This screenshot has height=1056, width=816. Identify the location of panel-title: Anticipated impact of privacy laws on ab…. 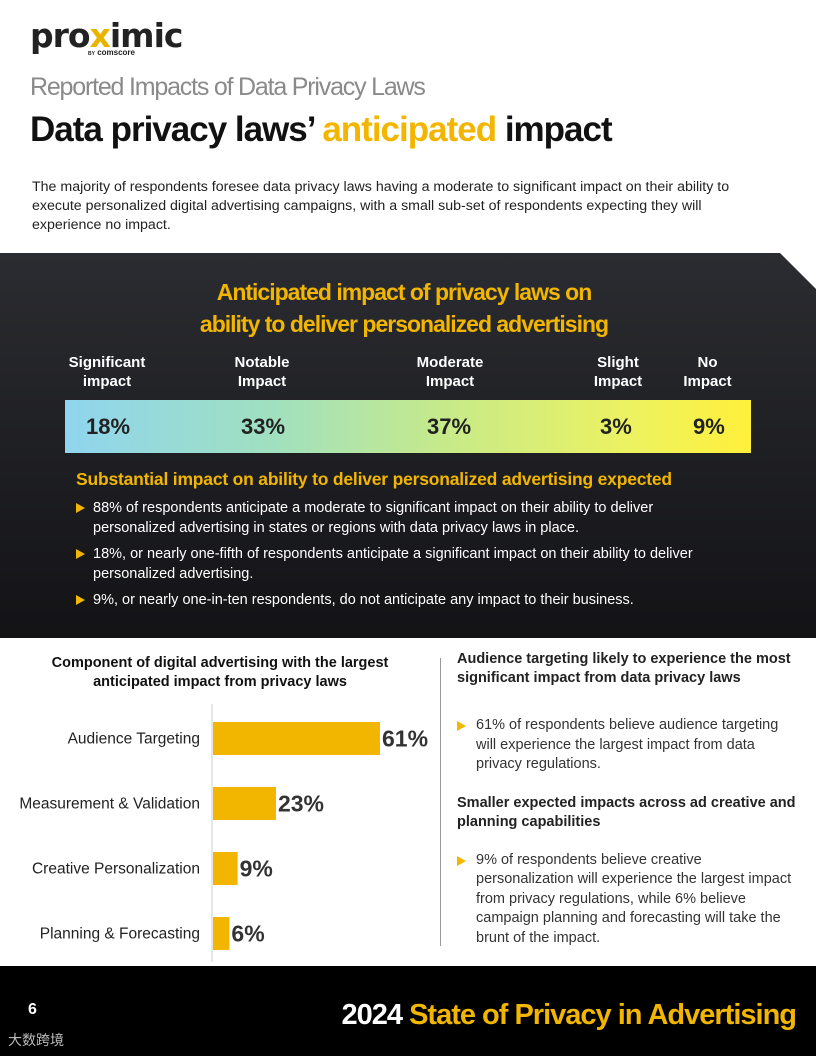
(408, 308).